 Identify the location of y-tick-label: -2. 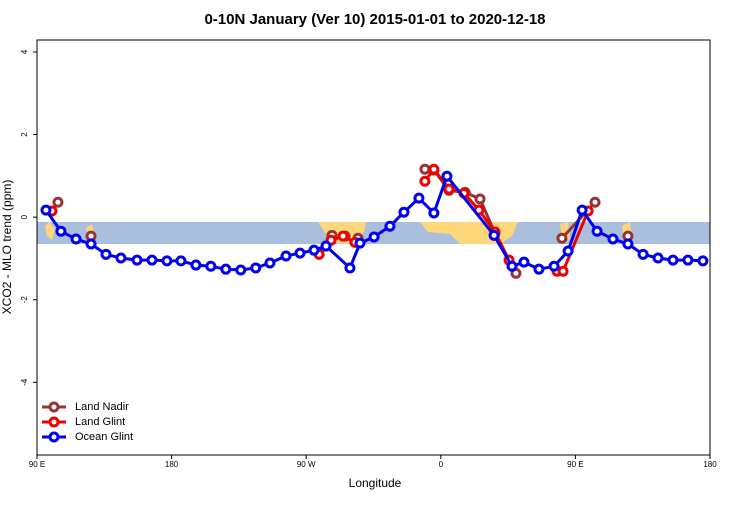
(24, 300).